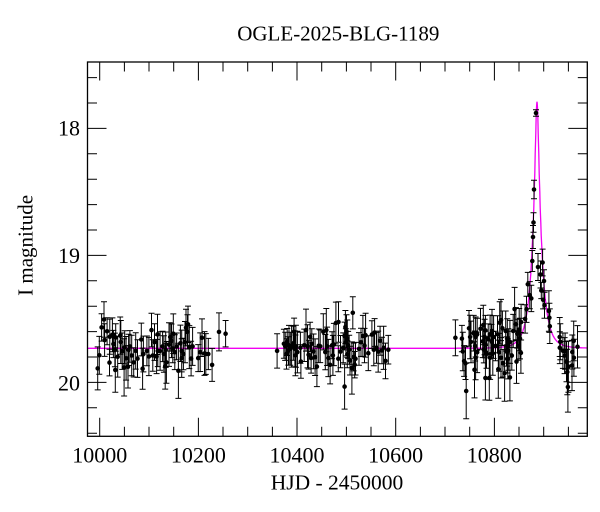  Describe the element at coordinates (69, 128) in the screenshot. I see `svg-text: 18` at that location.